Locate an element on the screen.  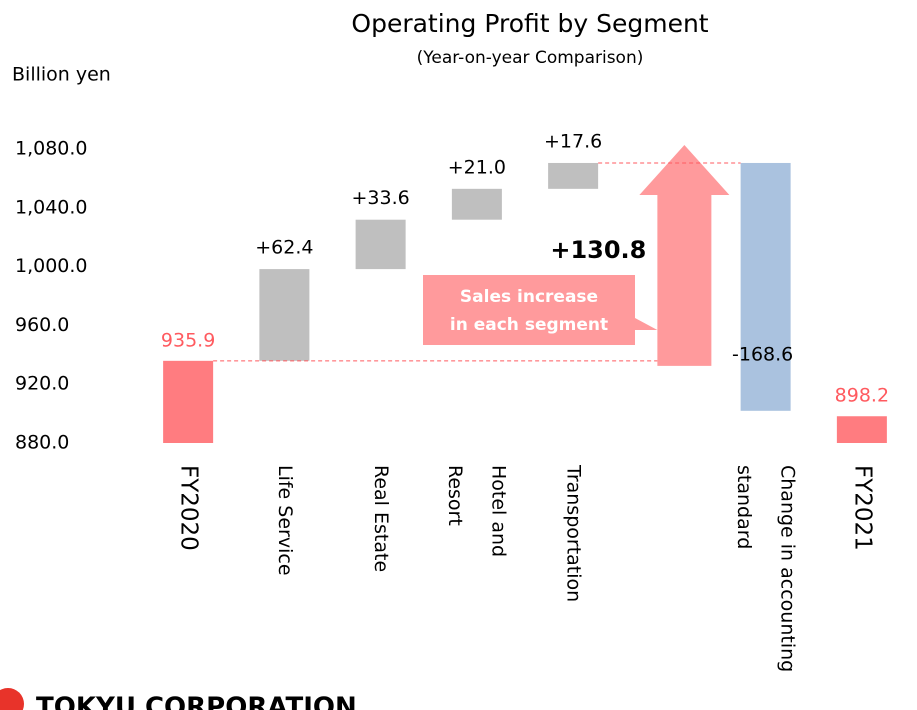
callout-box is located at coordinates (540, 310).